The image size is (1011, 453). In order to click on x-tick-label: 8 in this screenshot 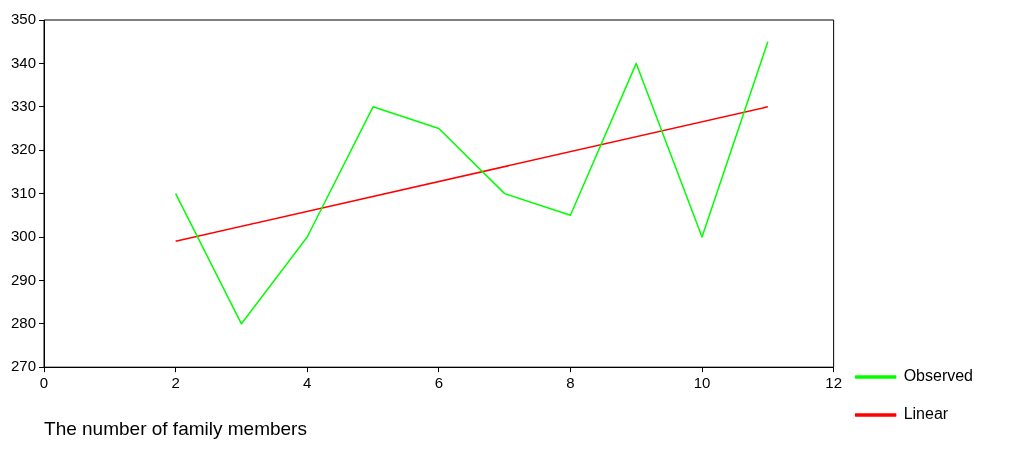, I will do `click(570, 383)`.